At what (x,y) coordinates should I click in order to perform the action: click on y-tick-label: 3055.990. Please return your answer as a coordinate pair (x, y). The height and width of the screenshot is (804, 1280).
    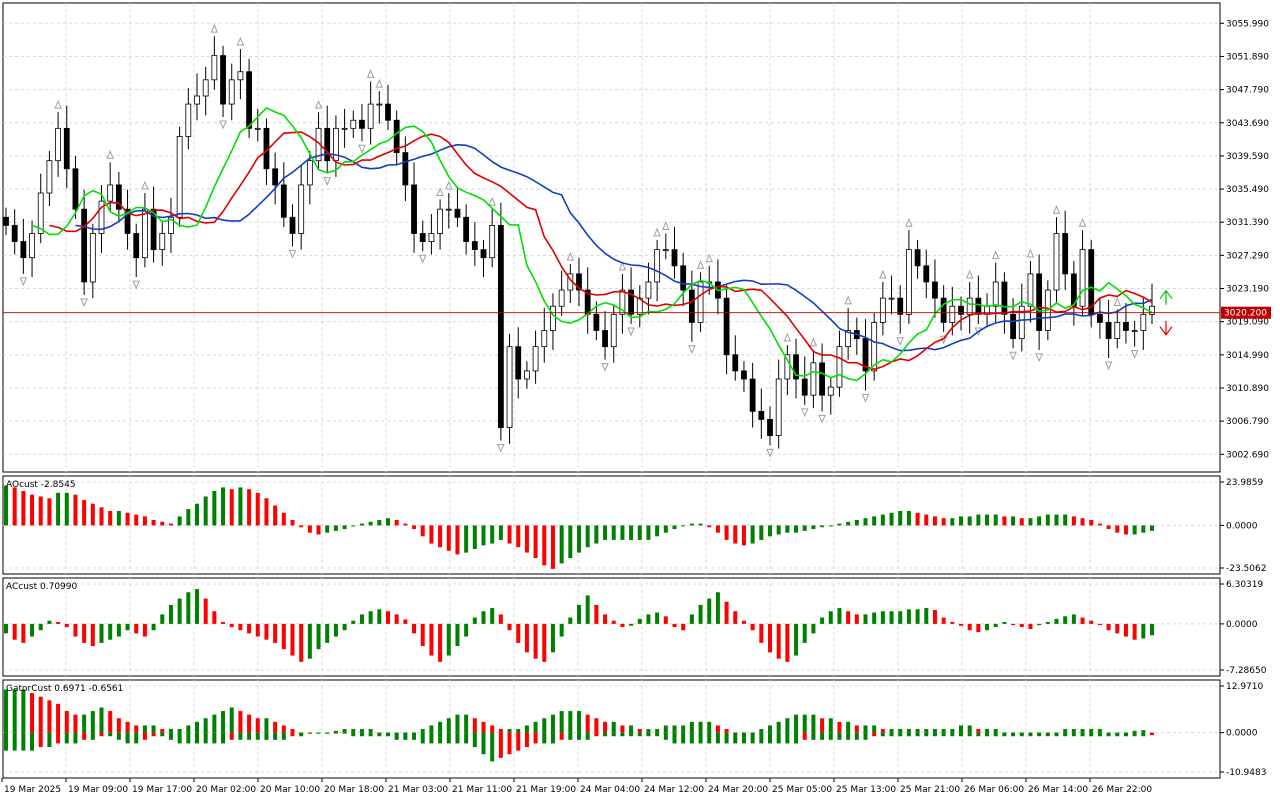
    Looking at the image, I should click on (1247, 24).